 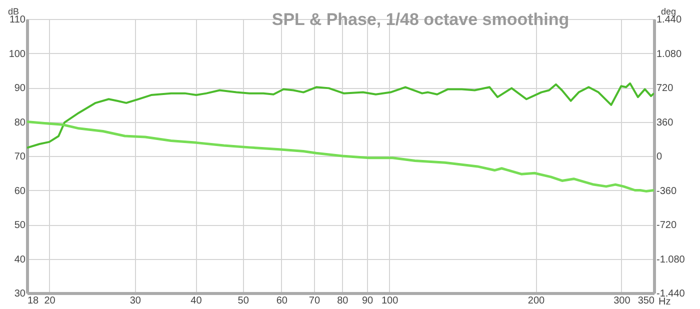 What do you see at coordinates (20, 157) in the screenshot?
I see `y-tick-label: 70` at bounding box center [20, 157].